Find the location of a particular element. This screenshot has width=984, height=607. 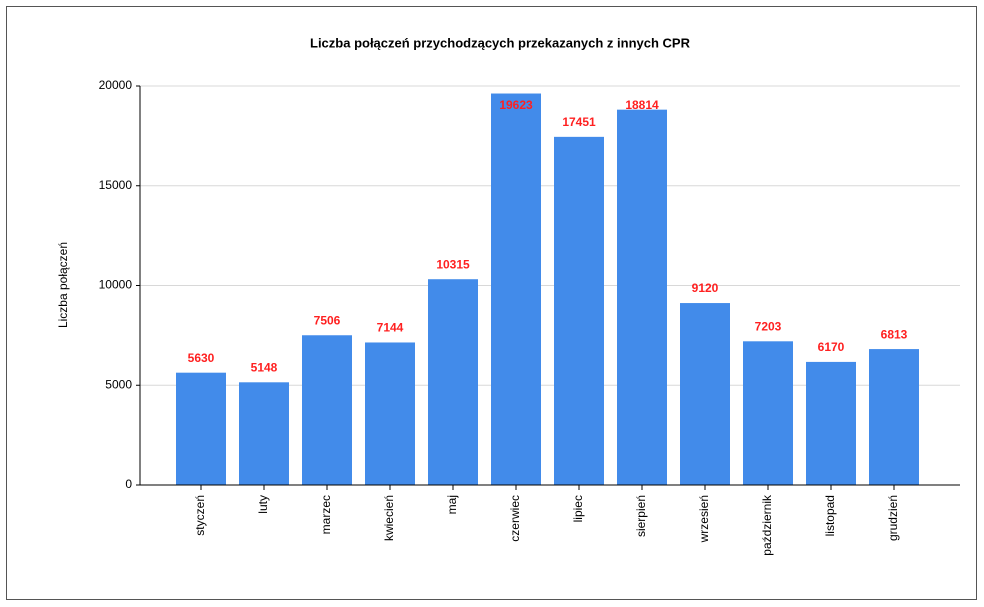

value-label: 5148 is located at coordinates (264, 367).